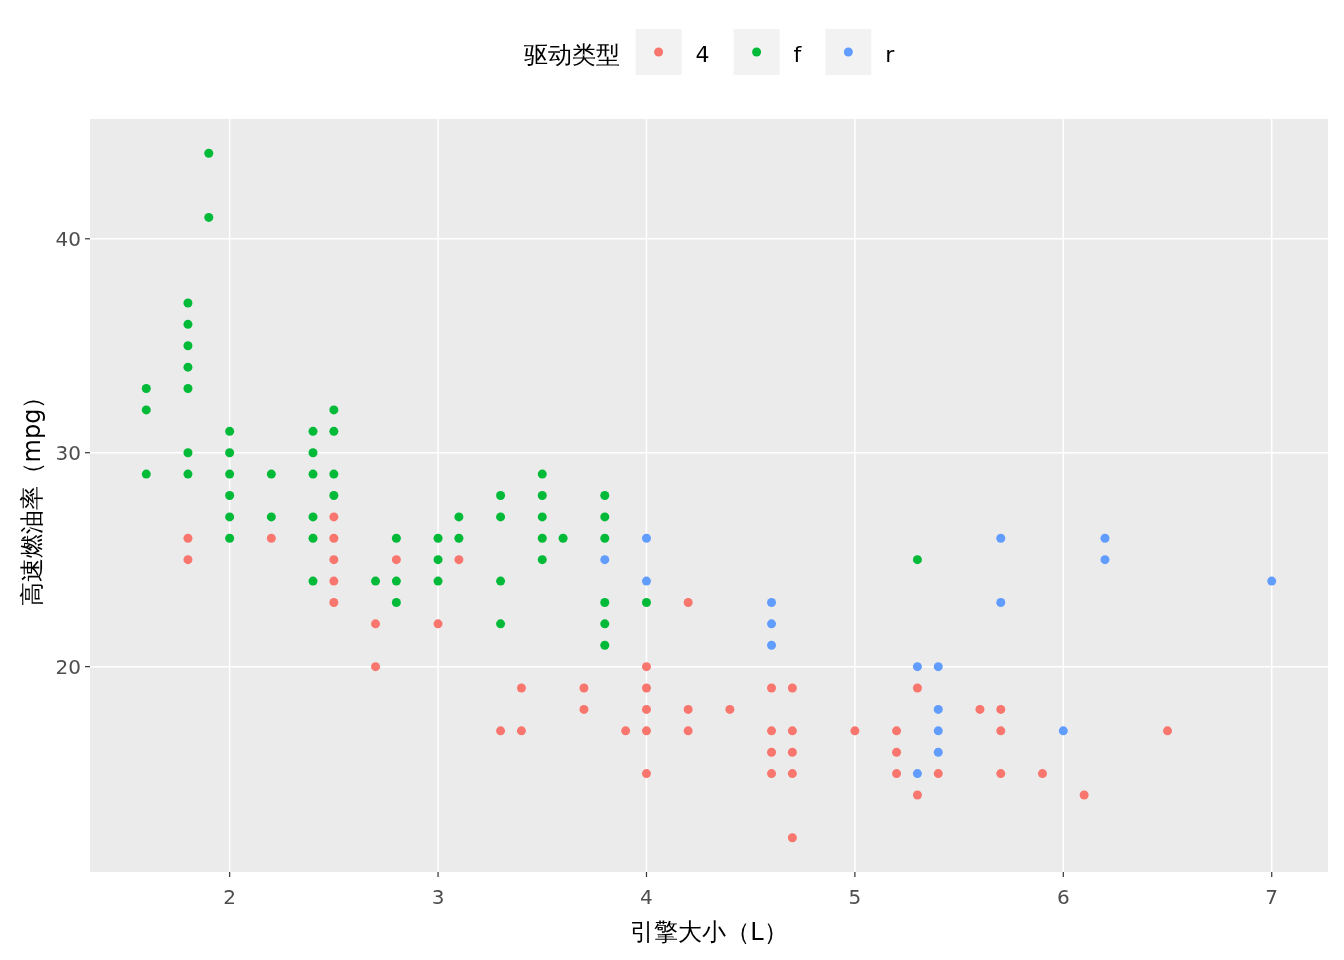 The height and width of the screenshot is (960, 1344). I want to click on legend-label: r, so click(890, 54).